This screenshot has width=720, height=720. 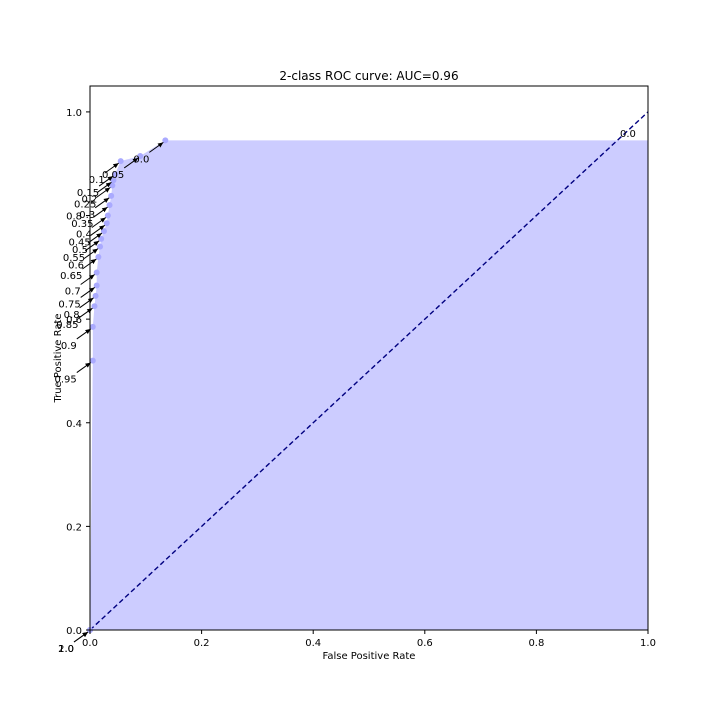 What do you see at coordinates (76, 266) in the screenshot?
I see `threshold-label: 0.6` at bounding box center [76, 266].